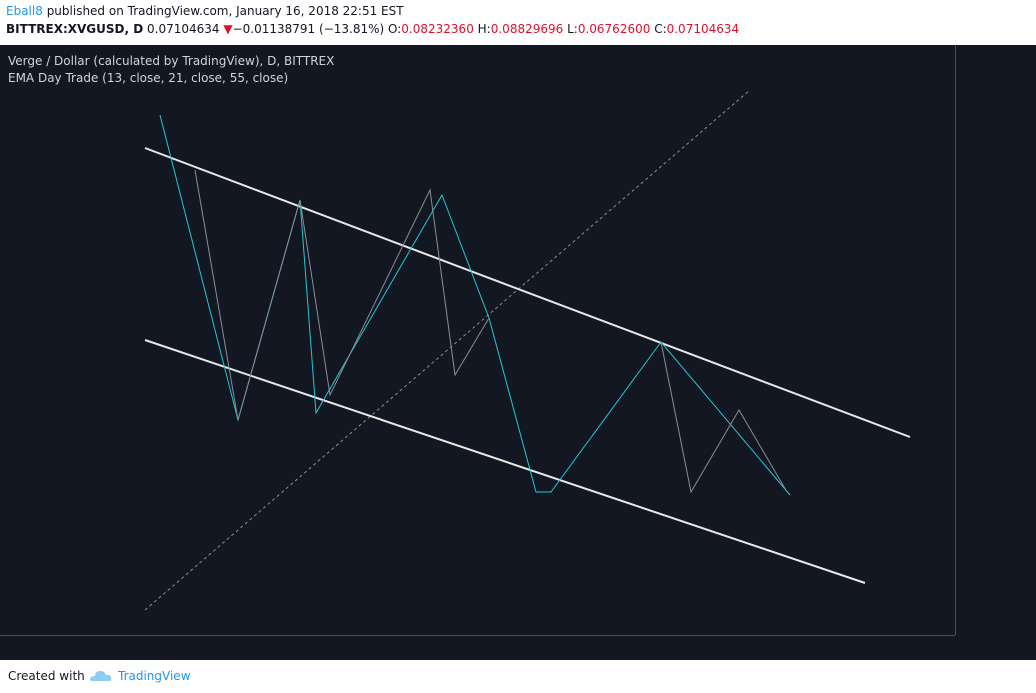 The image size is (1036, 693). I want to click on footer: Created with TradingView, so click(518, 676).